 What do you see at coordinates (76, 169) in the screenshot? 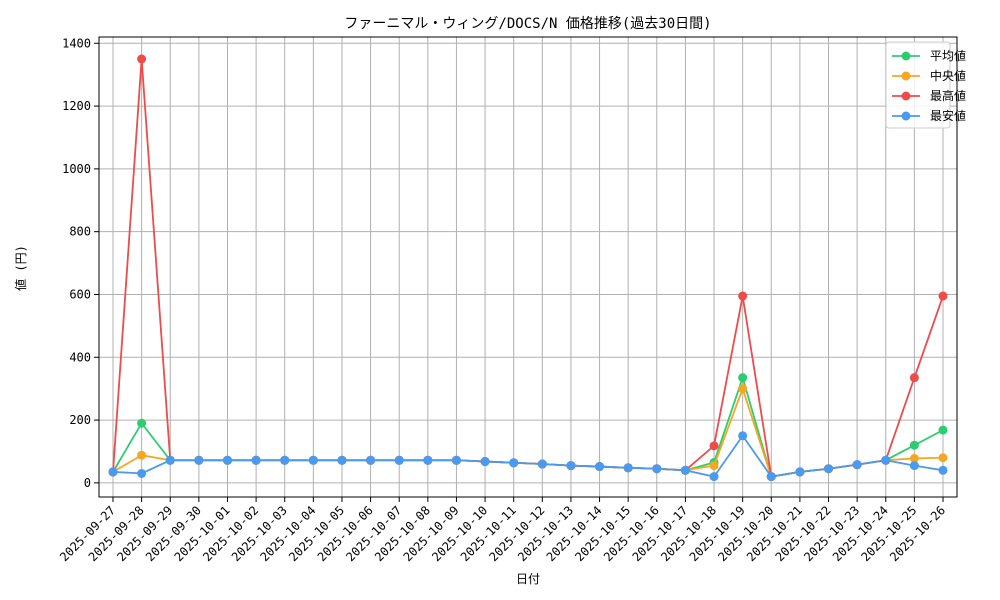
I see `y-tick-label: 1000` at bounding box center [76, 169].